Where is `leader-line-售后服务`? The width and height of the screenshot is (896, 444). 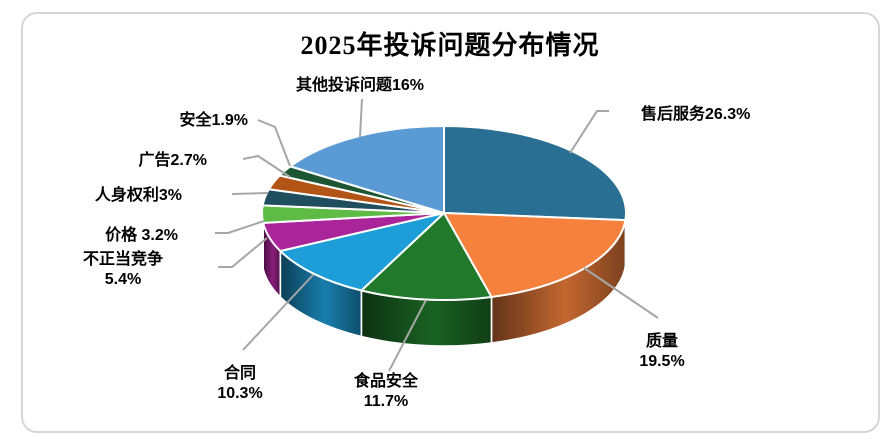 leader-line-售后服务 is located at coordinates (589, 132).